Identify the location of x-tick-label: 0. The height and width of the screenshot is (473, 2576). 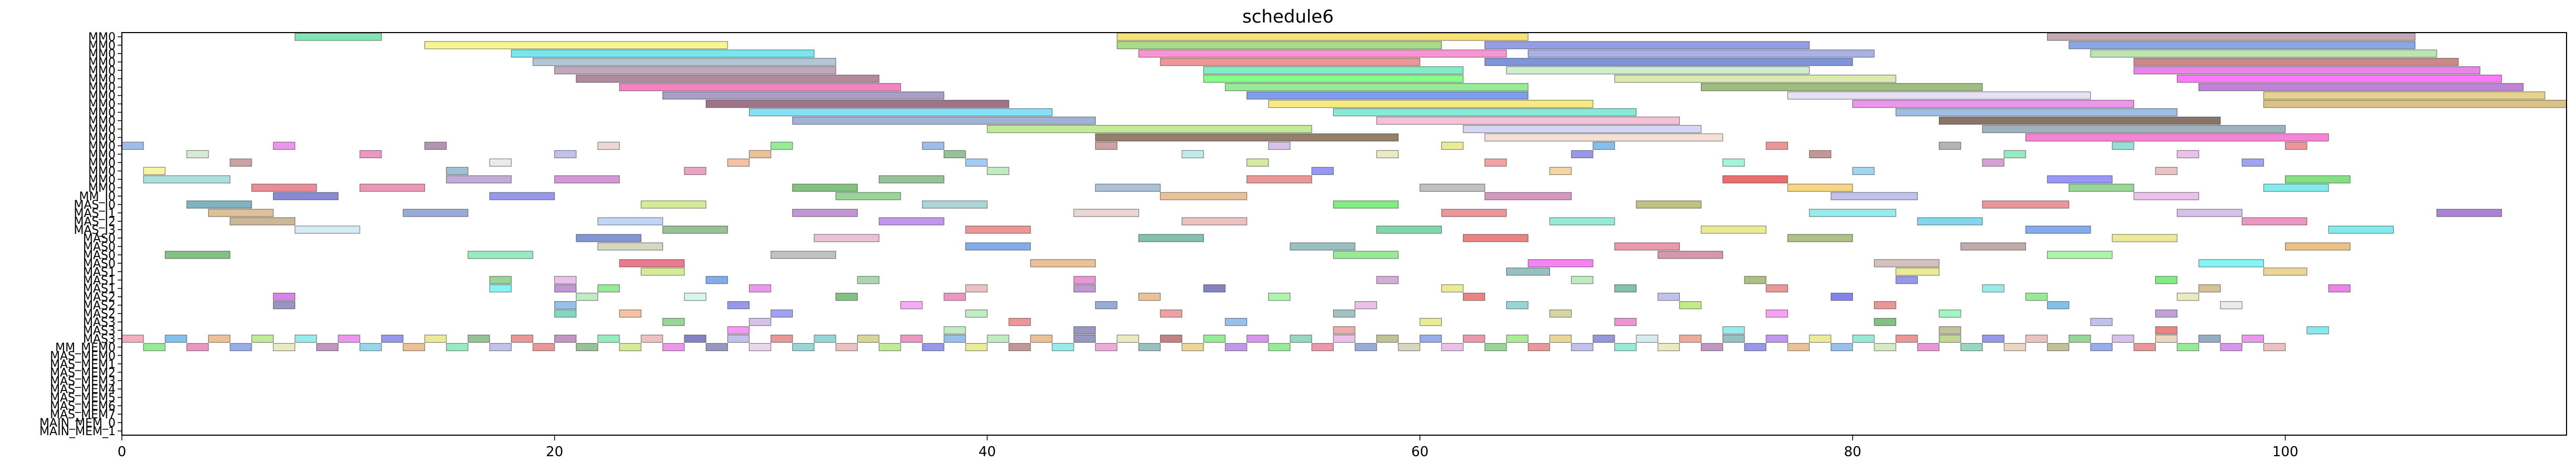
(122, 452).